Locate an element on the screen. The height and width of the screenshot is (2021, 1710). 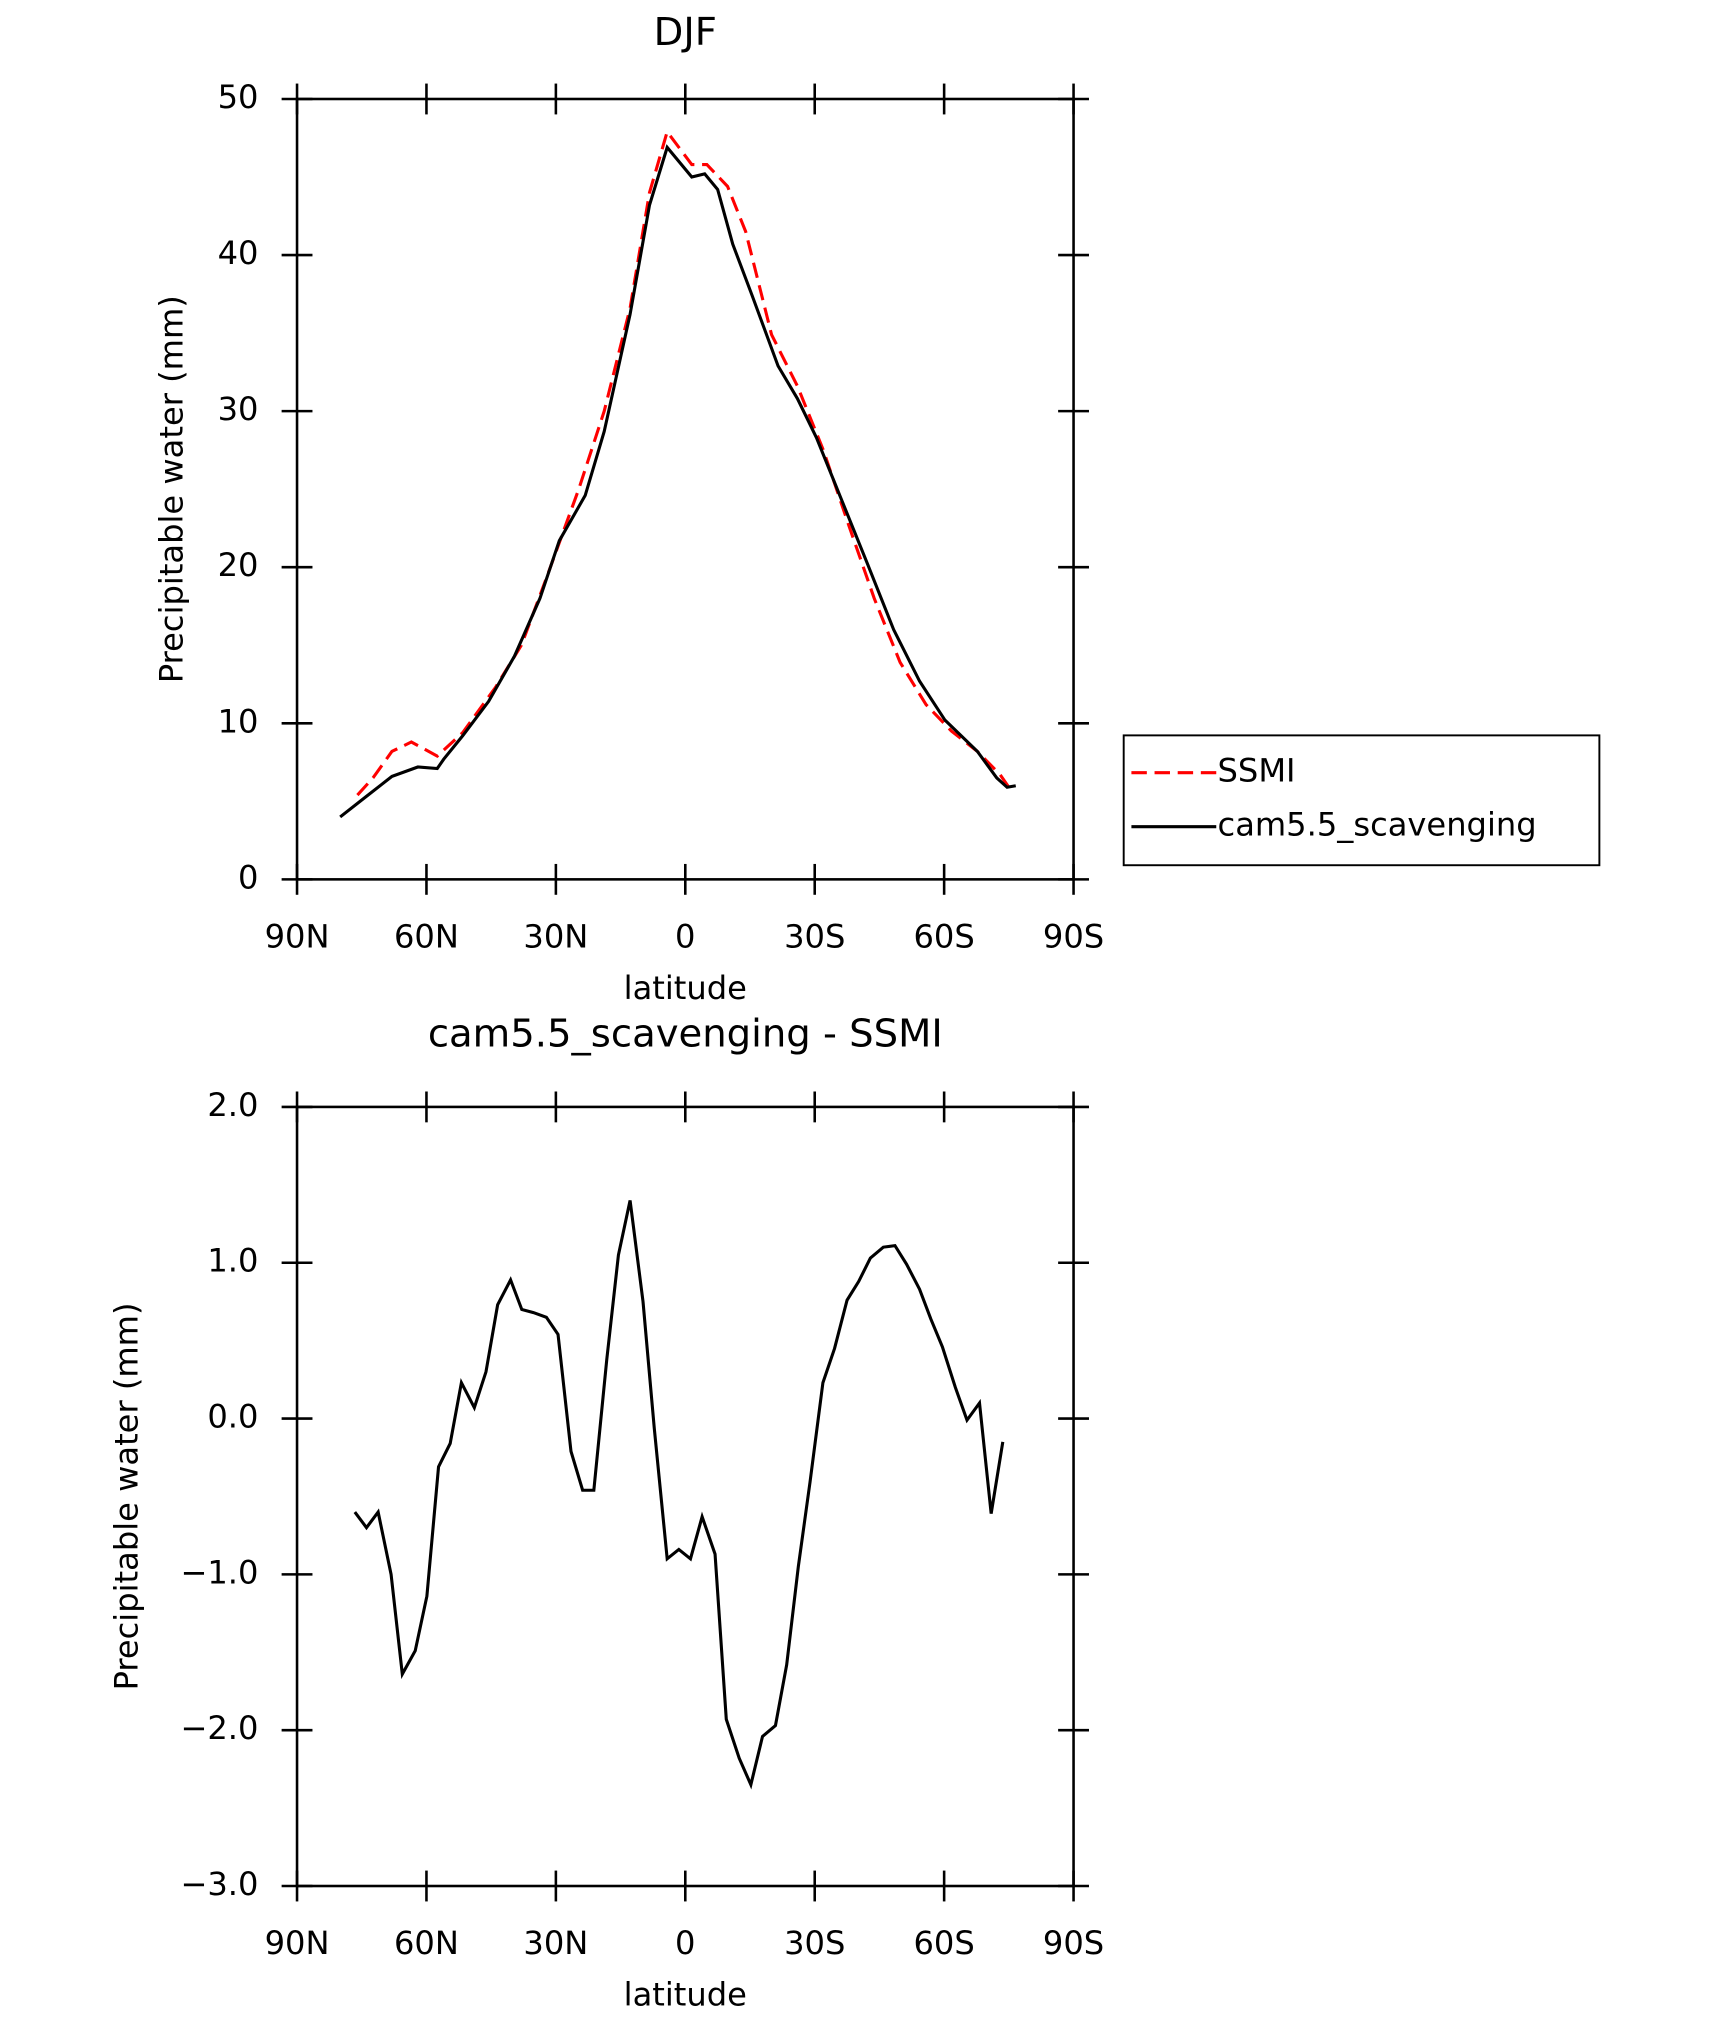
y-tick-label: 50 is located at coordinates (238, 97).